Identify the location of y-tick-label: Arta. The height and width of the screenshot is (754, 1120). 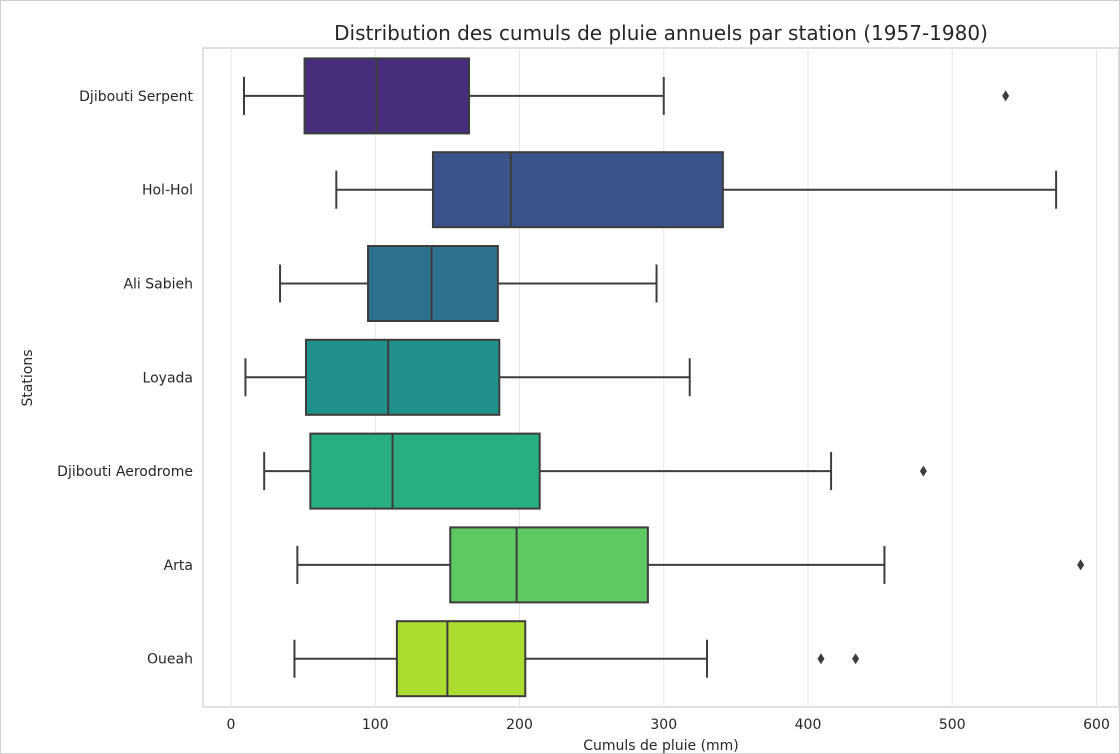
(178, 566).